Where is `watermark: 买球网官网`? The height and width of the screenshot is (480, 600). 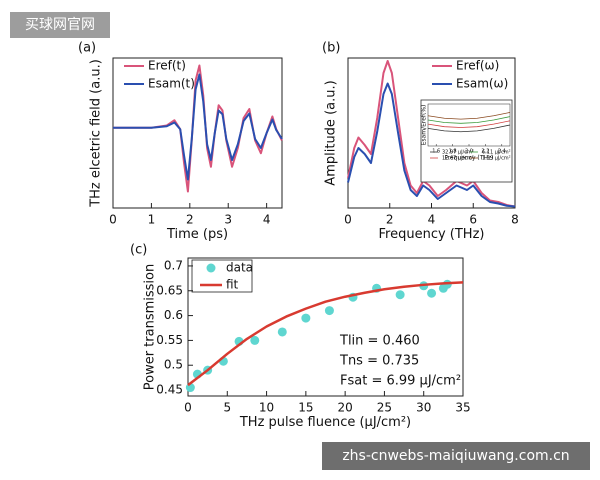 watermark: 买球网官网 is located at coordinates (60, 25).